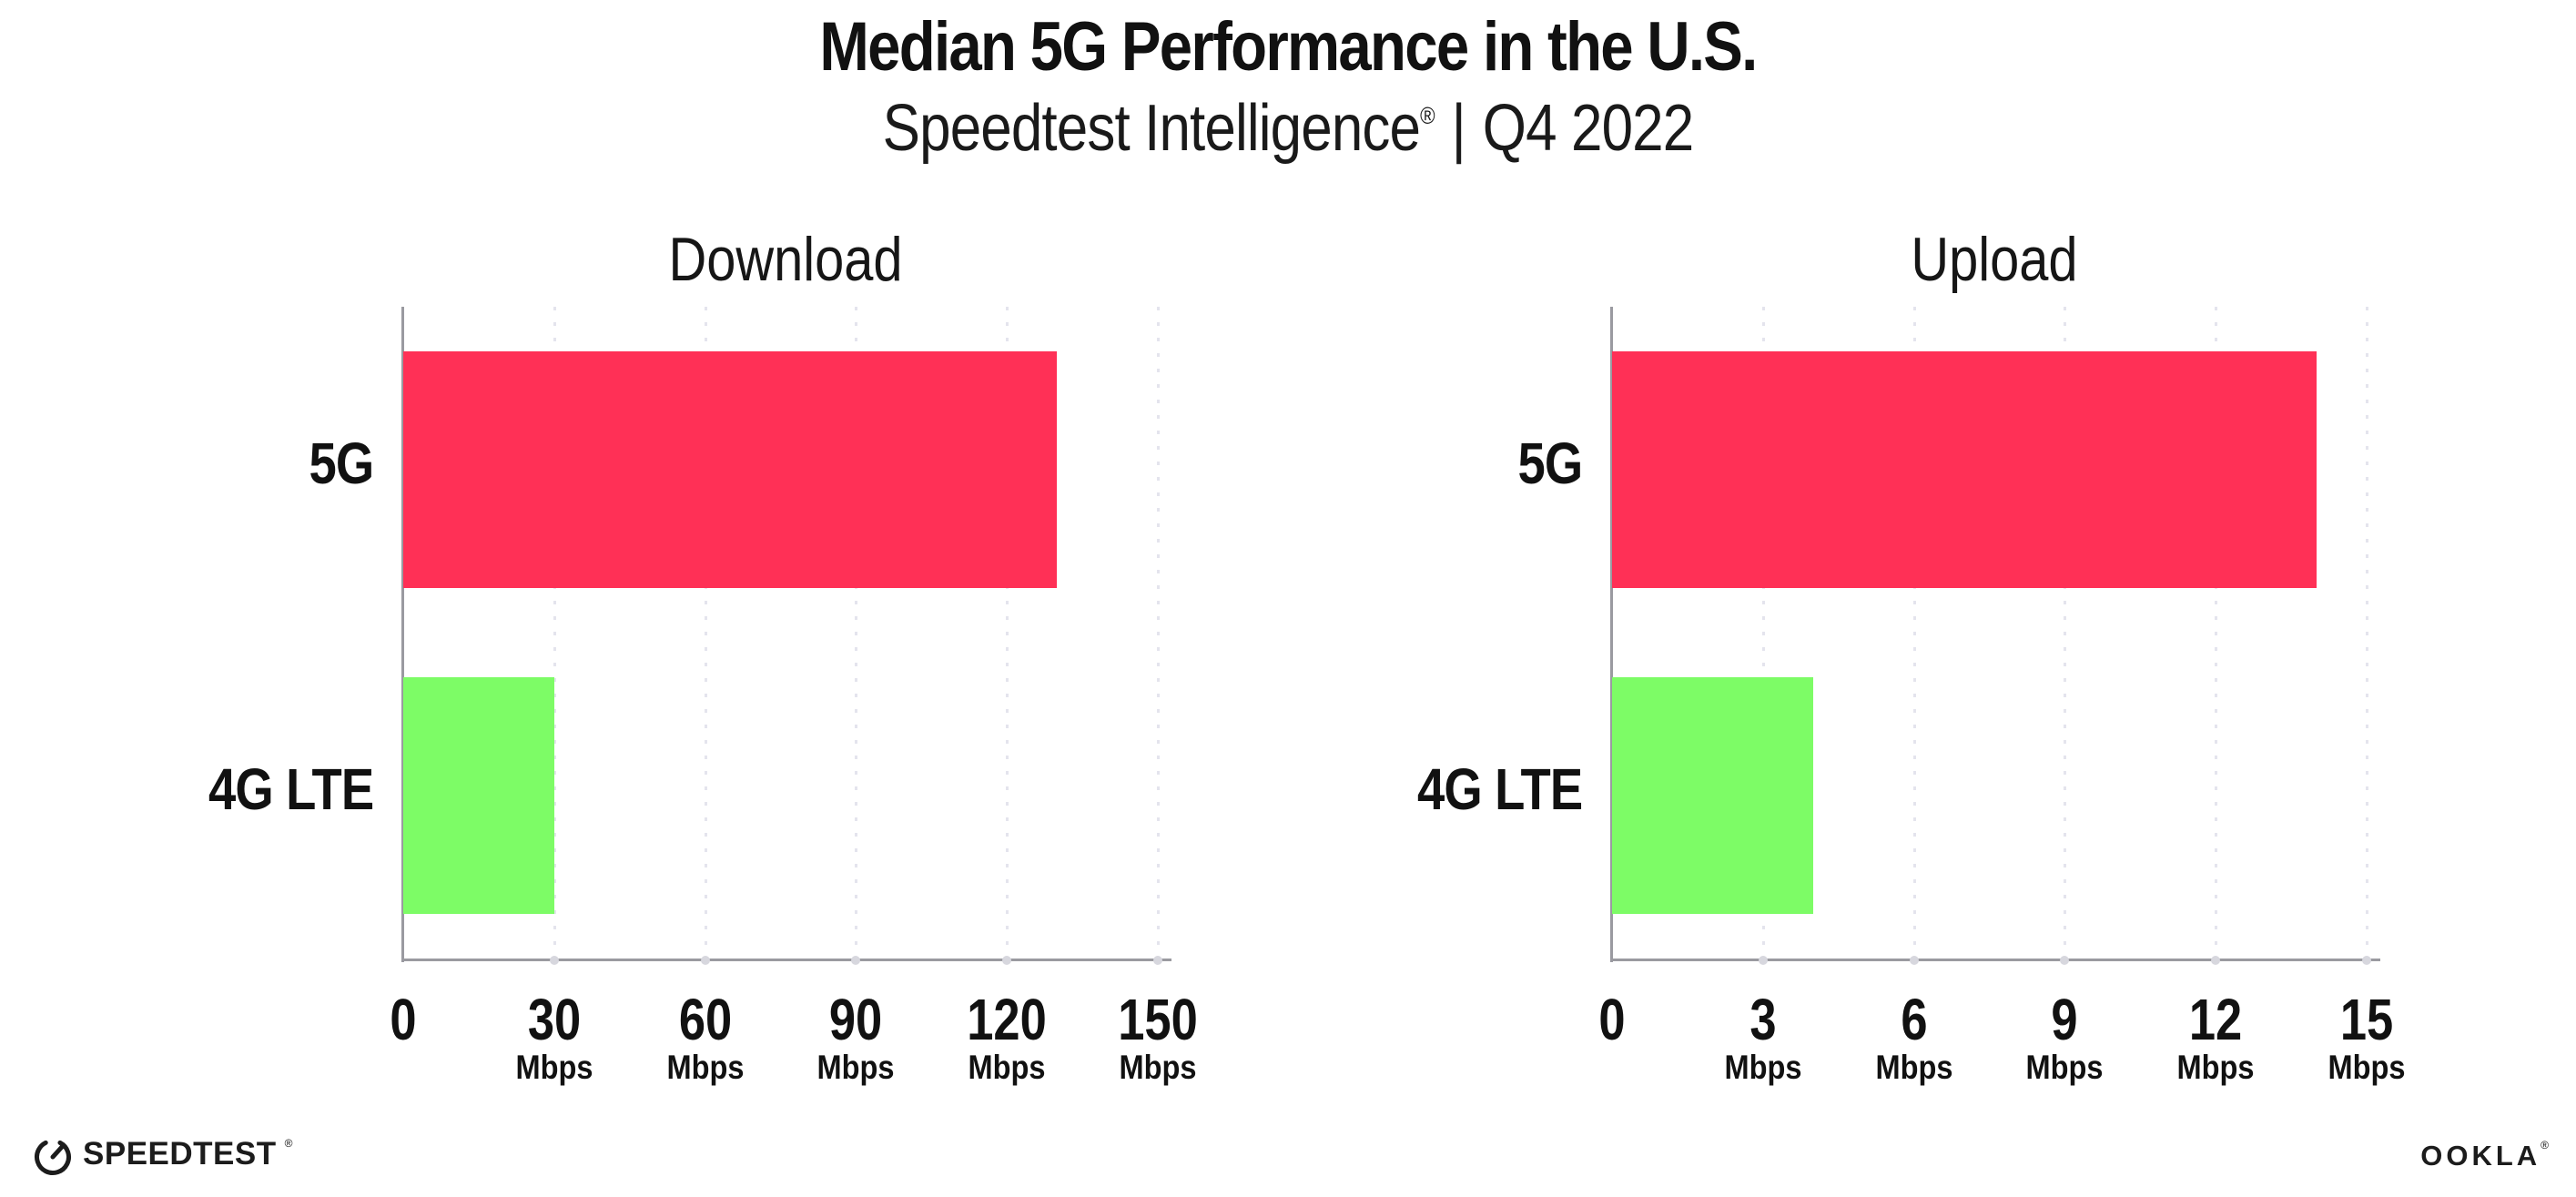  Describe the element at coordinates (1288, 47) in the screenshot. I see `page-title: Median 5G Performance in the U.S.` at that location.